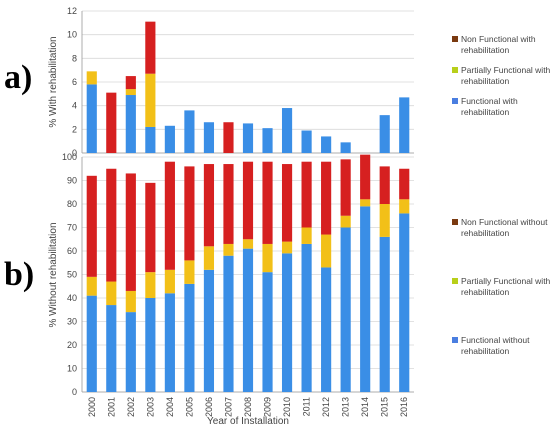  What do you see at coordinates (111, 407) in the screenshot?
I see `x-tick-label: 2001` at bounding box center [111, 407].